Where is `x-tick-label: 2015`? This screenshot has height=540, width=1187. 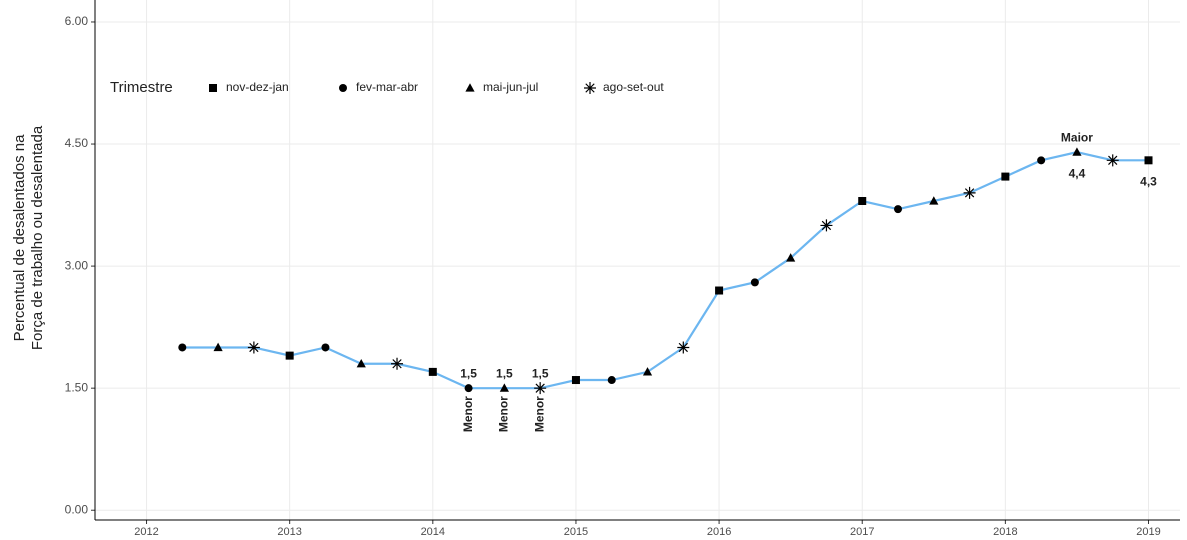
x-tick-label: 2015 is located at coordinates (576, 532).